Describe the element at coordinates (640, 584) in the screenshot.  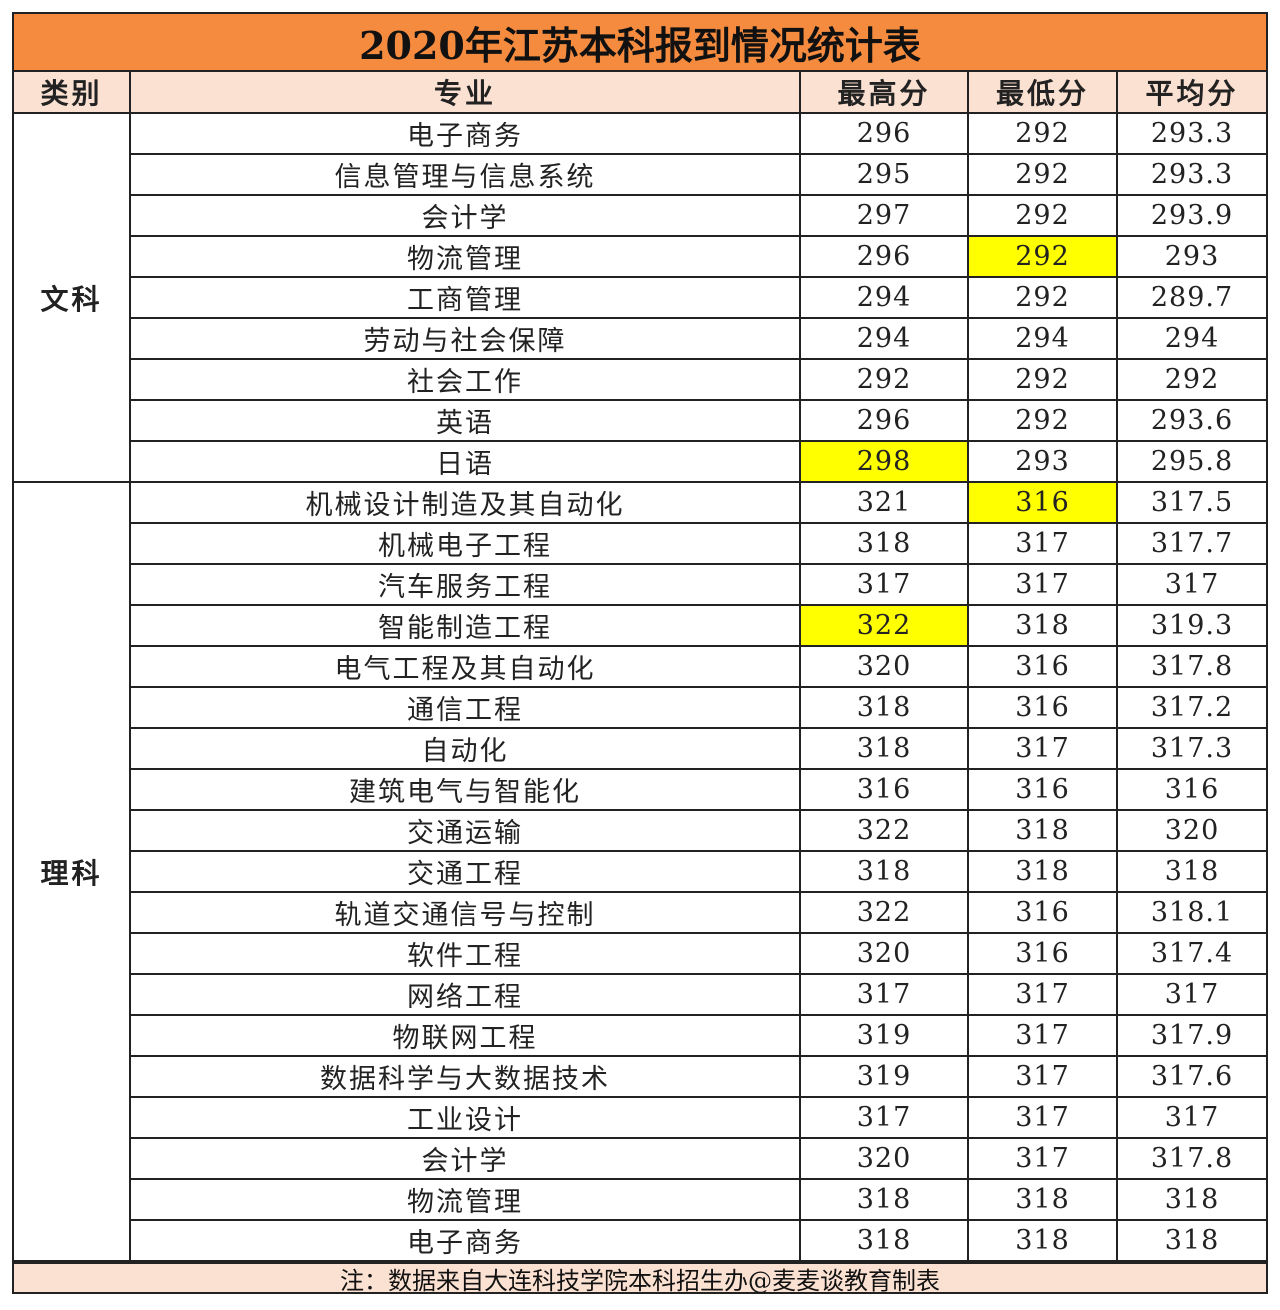
I see `table-row: 汽车服务工程 317 317 317` at that location.